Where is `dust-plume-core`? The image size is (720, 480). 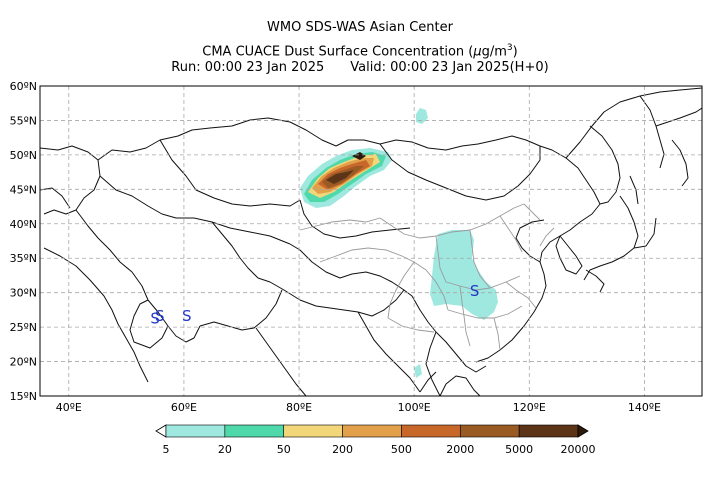 dust-plume-core is located at coordinates (359, 156).